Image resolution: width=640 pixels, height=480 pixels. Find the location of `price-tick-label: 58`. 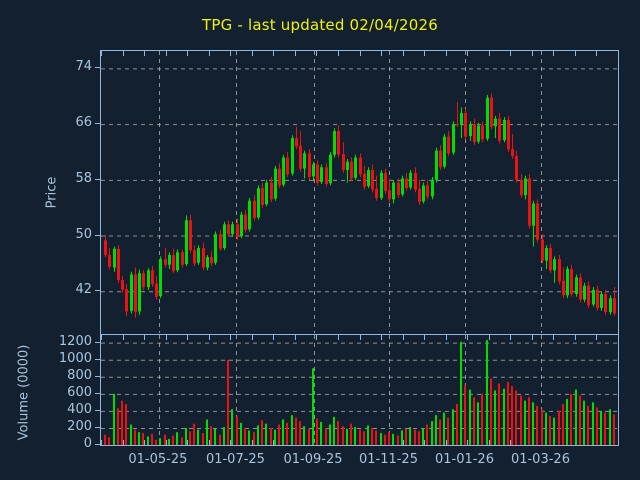

price-tick-label: 58 is located at coordinates (83, 178).